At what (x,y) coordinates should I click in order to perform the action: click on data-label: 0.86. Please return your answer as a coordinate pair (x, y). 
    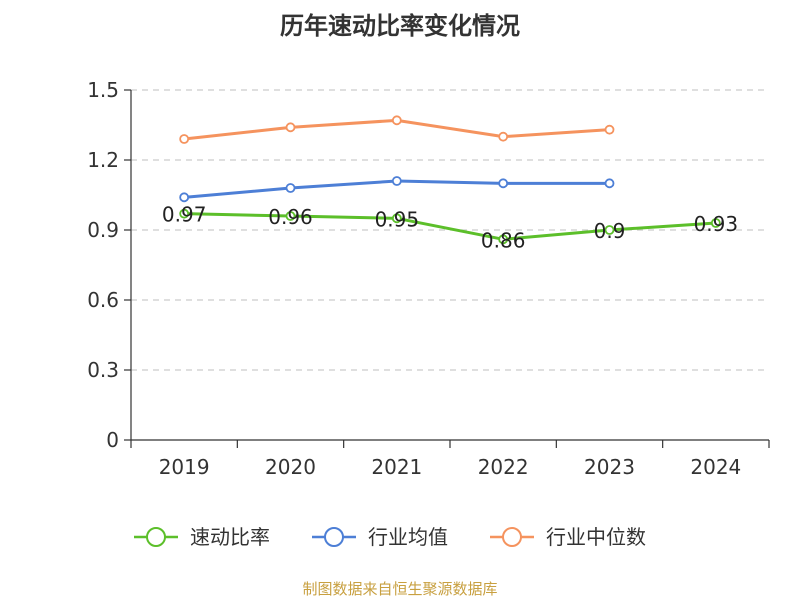
    Looking at the image, I should click on (503, 240).